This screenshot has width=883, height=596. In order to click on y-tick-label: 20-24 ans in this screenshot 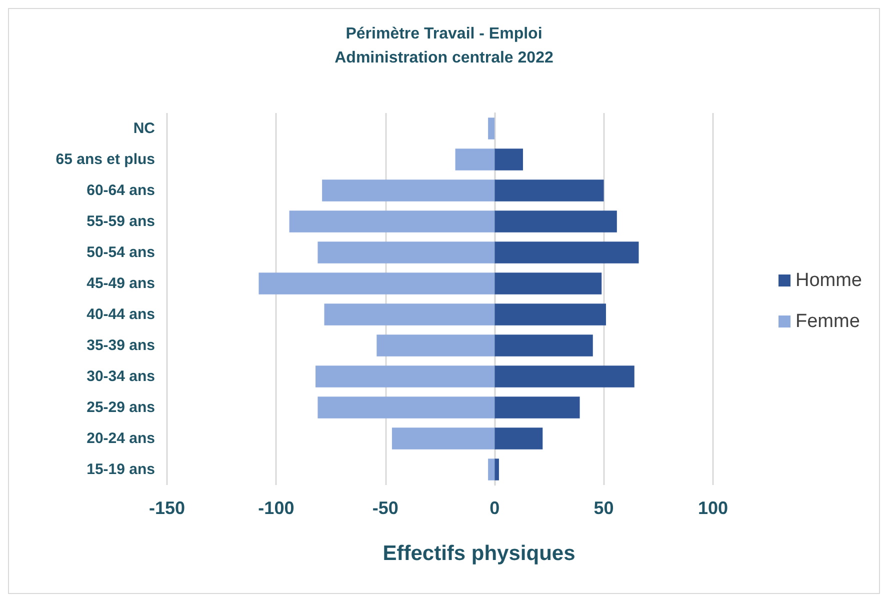, I will do `click(120, 438)`.